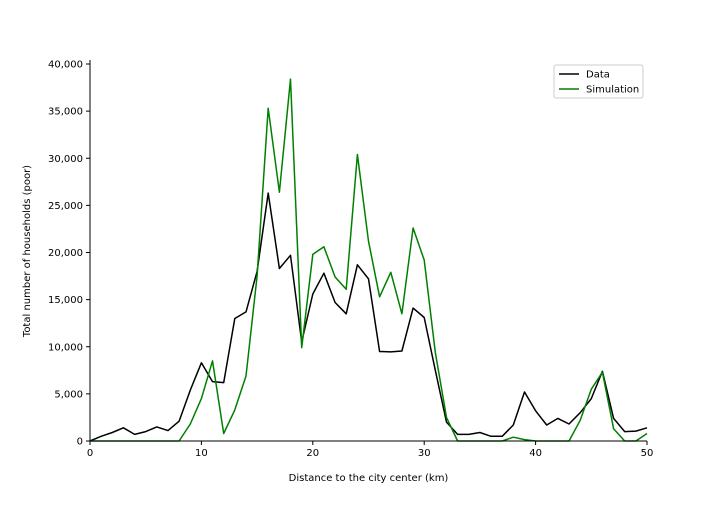  Describe the element at coordinates (65, 112) in the screenshot. I see `y-tick-label: 35,000` at that location.